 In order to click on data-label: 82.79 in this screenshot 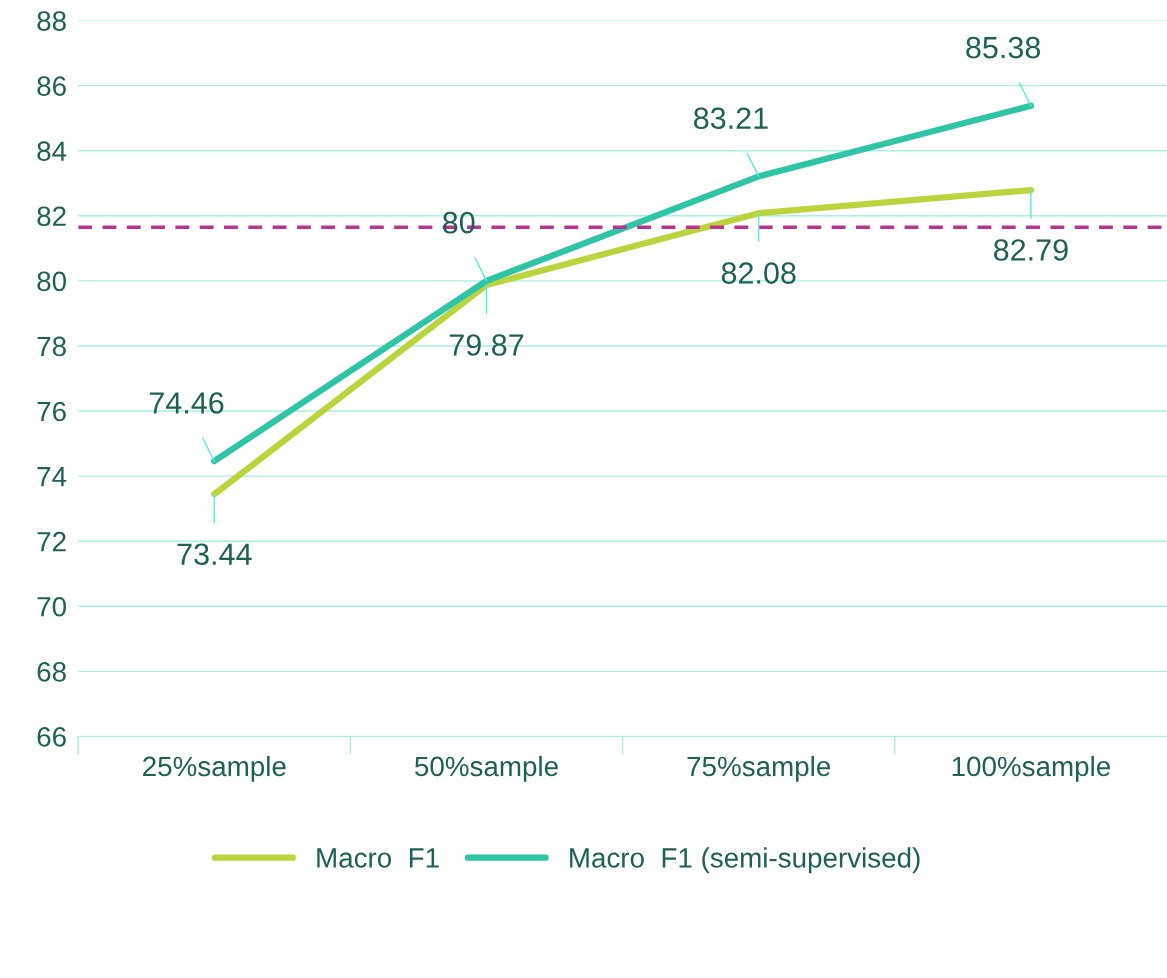, I will do `click(1031, 250)`.